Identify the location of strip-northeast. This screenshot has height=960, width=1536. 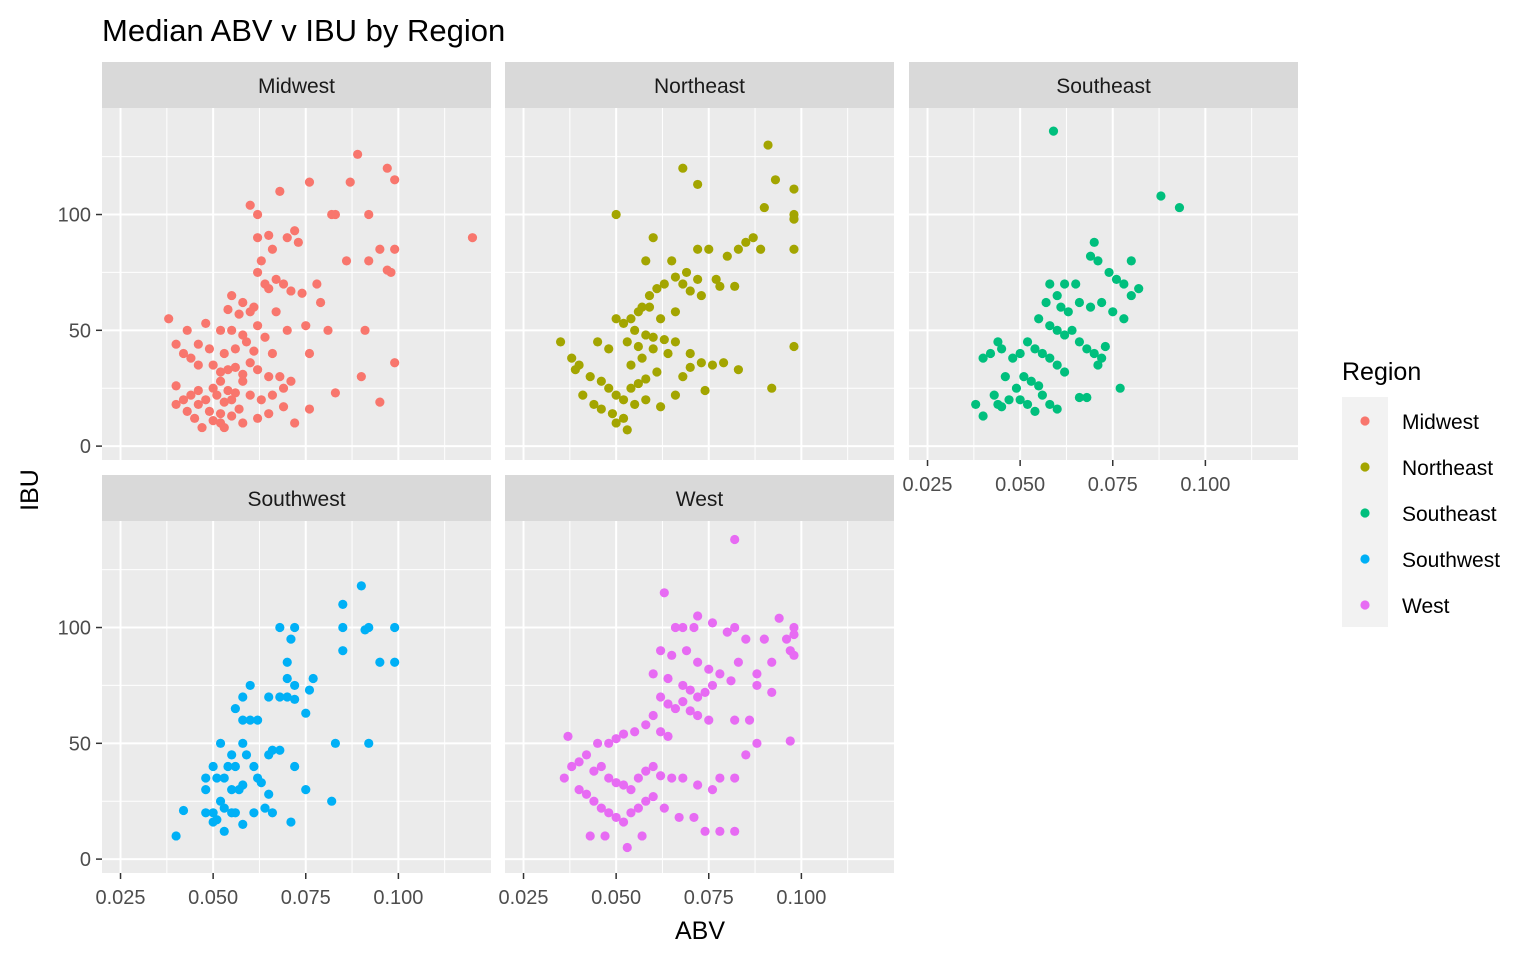
(699, 85).